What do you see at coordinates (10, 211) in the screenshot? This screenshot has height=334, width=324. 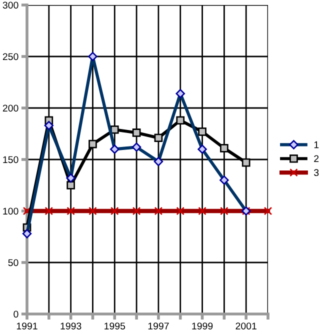 I see `y-tick-label: 100` at bounding box center [10, 211].